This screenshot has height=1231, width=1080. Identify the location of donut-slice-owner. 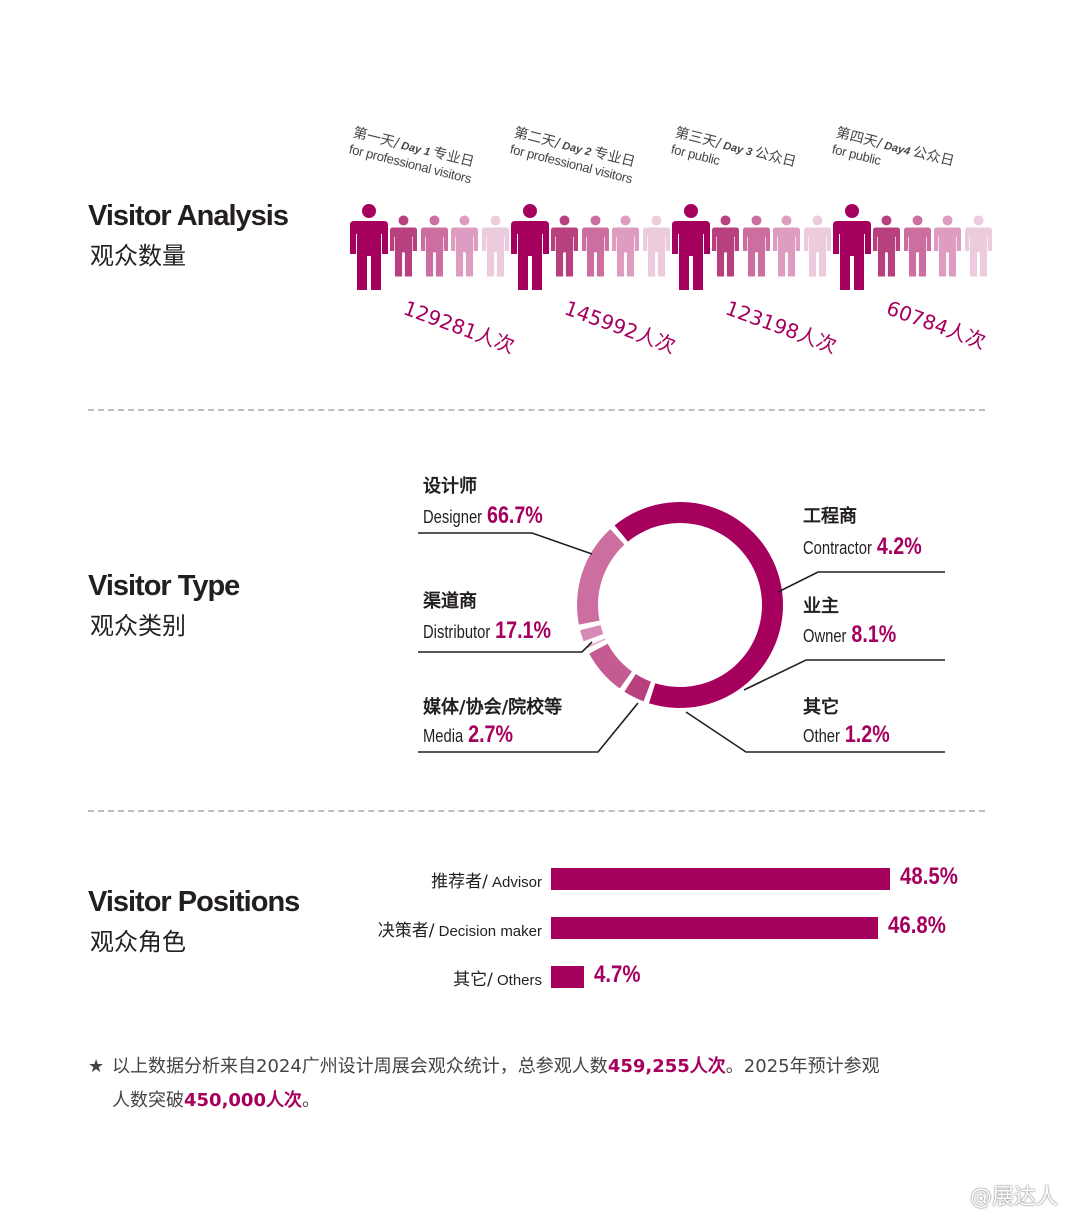
(610, 666).